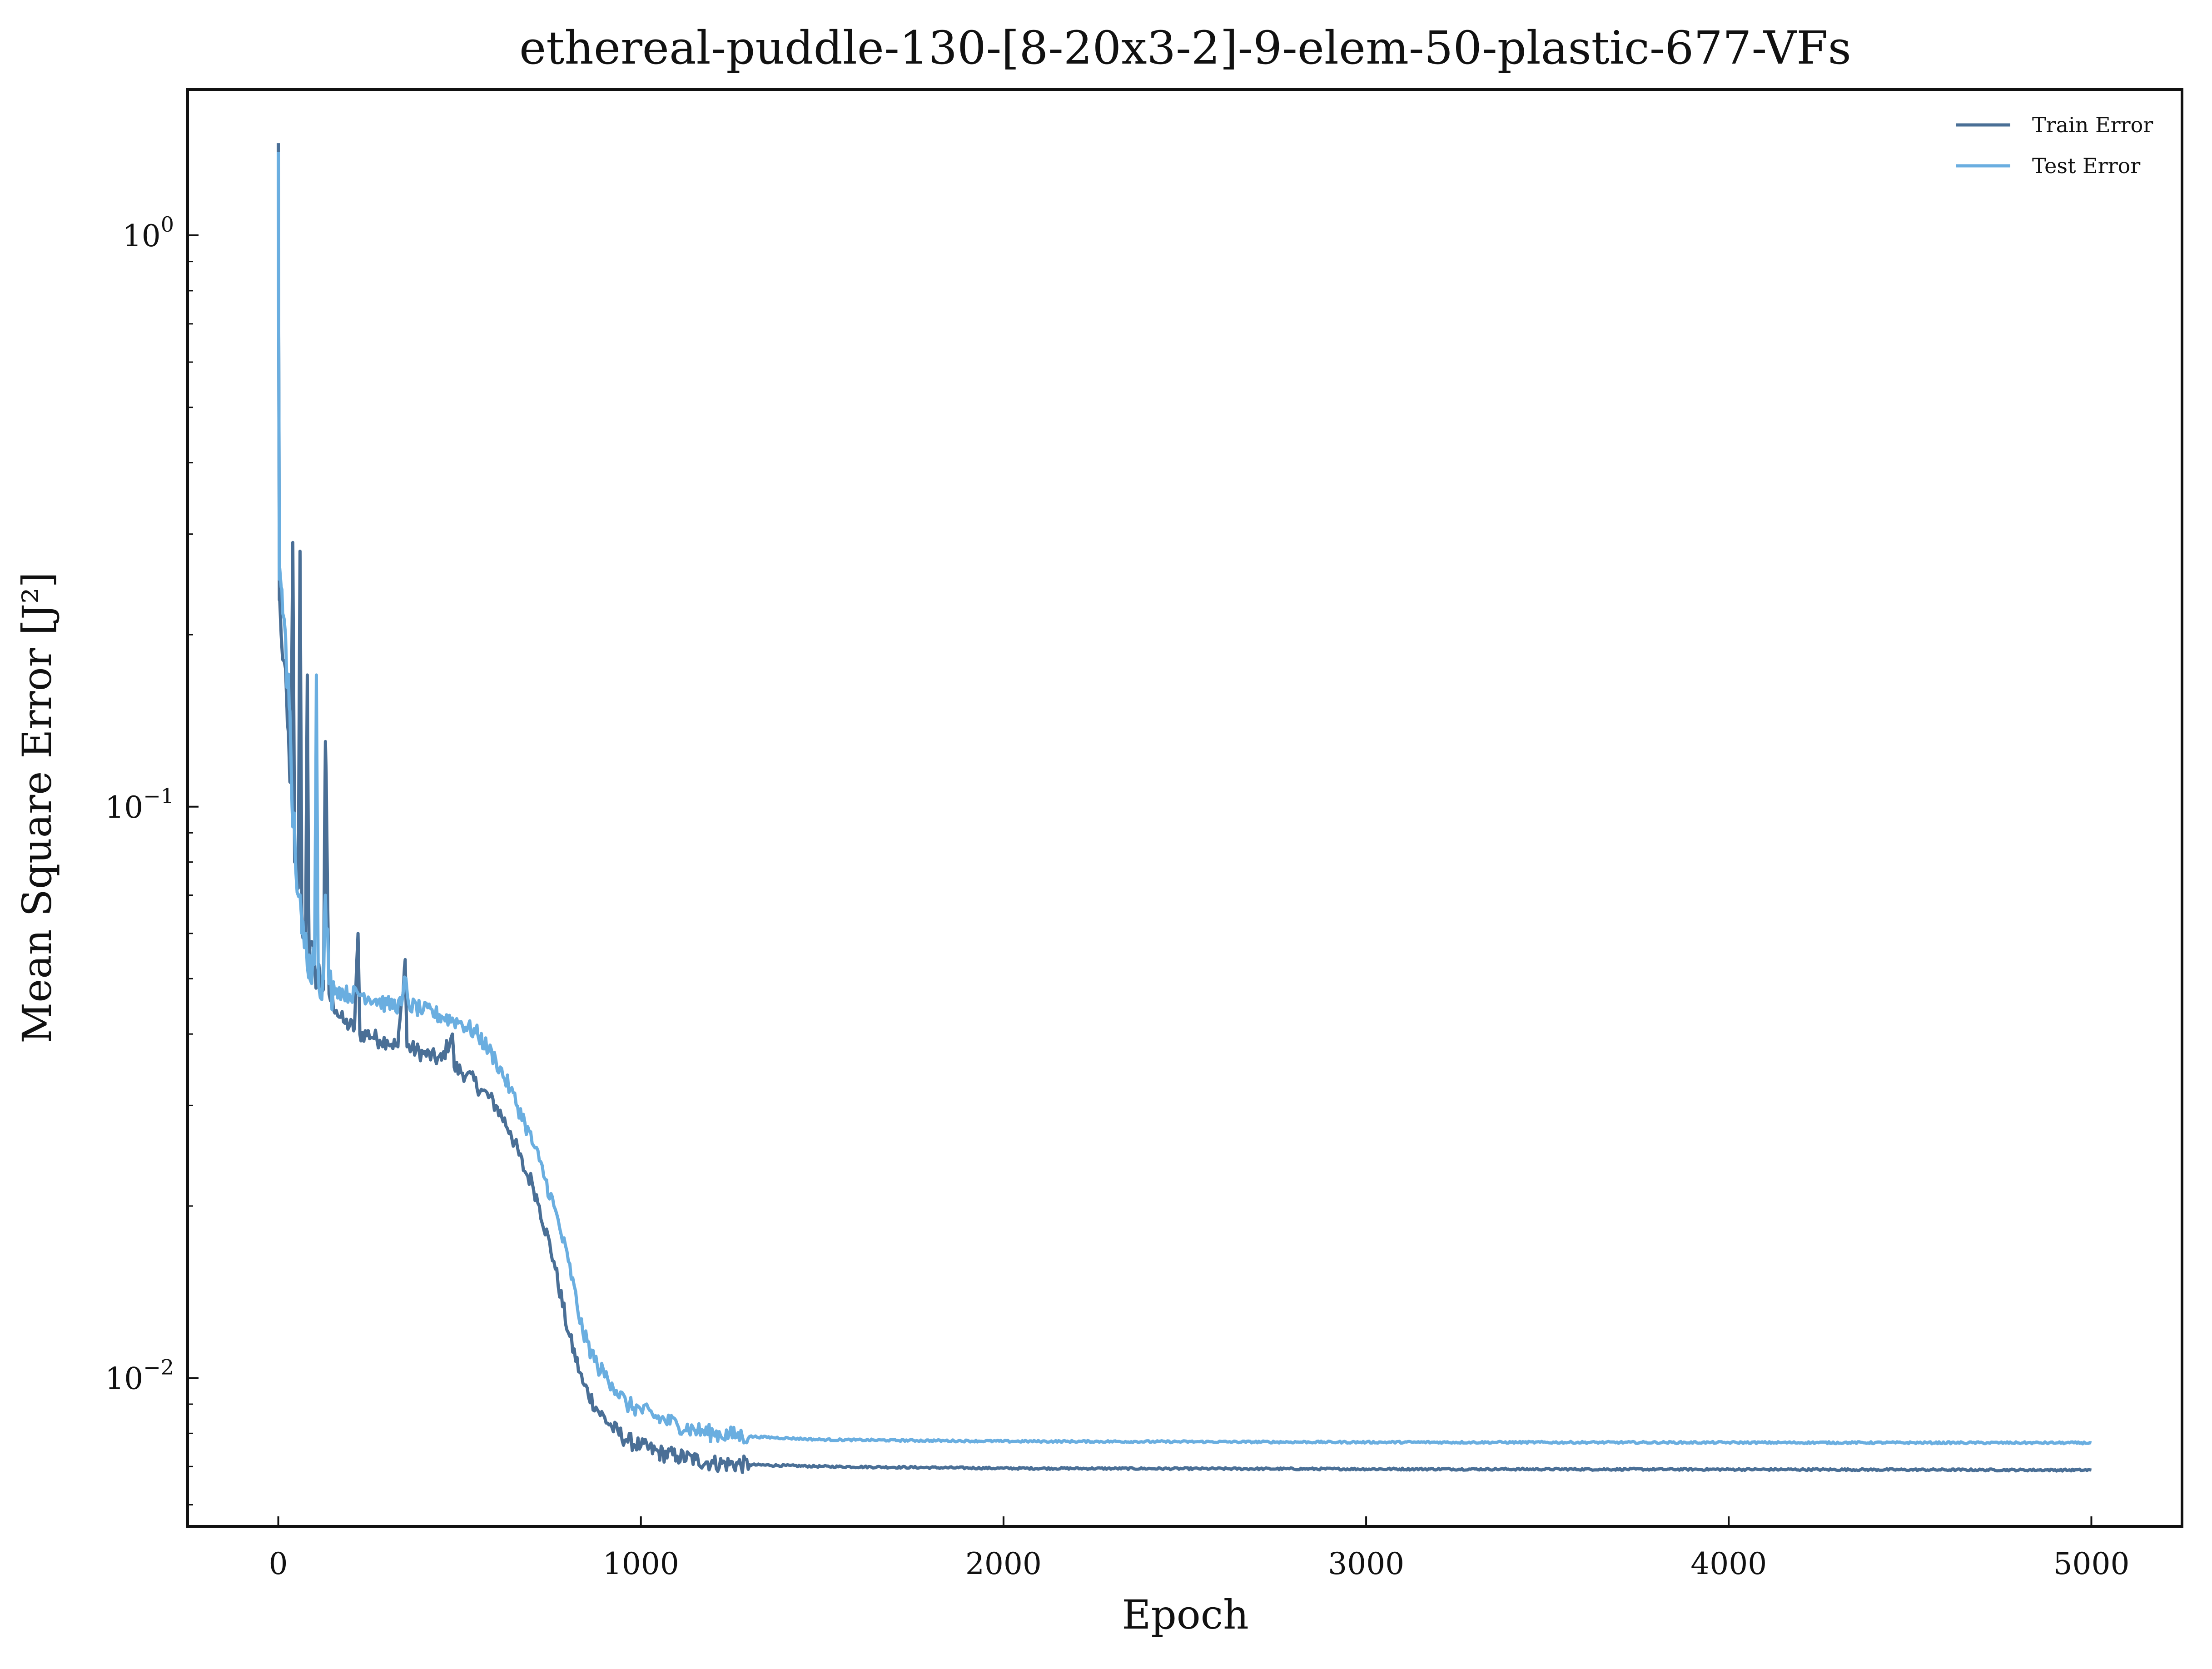  What do you see at coordinates (1366, 1563) in the screenshot?
I see `x-tick-label: 3000` at bounding box center [1366, 1563].